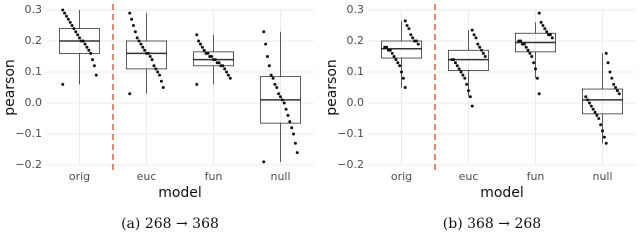 This screenshot has height=240, width=640. I want to click on y-tick-label: 0.0, so click(34, 102).